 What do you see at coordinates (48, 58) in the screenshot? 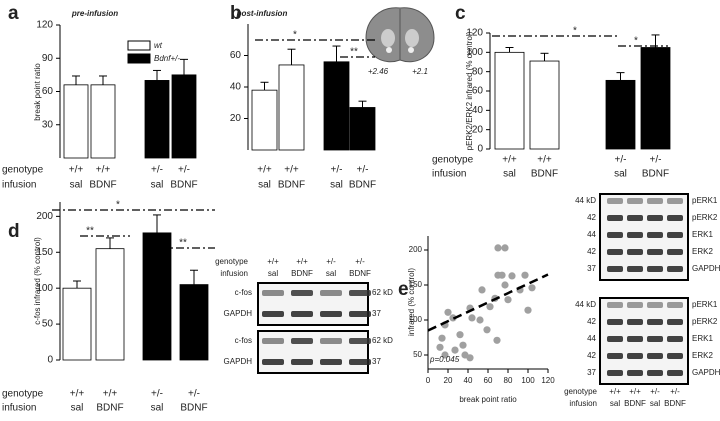
I see `y-tick-label: 90` at bounding box center [48, 58].